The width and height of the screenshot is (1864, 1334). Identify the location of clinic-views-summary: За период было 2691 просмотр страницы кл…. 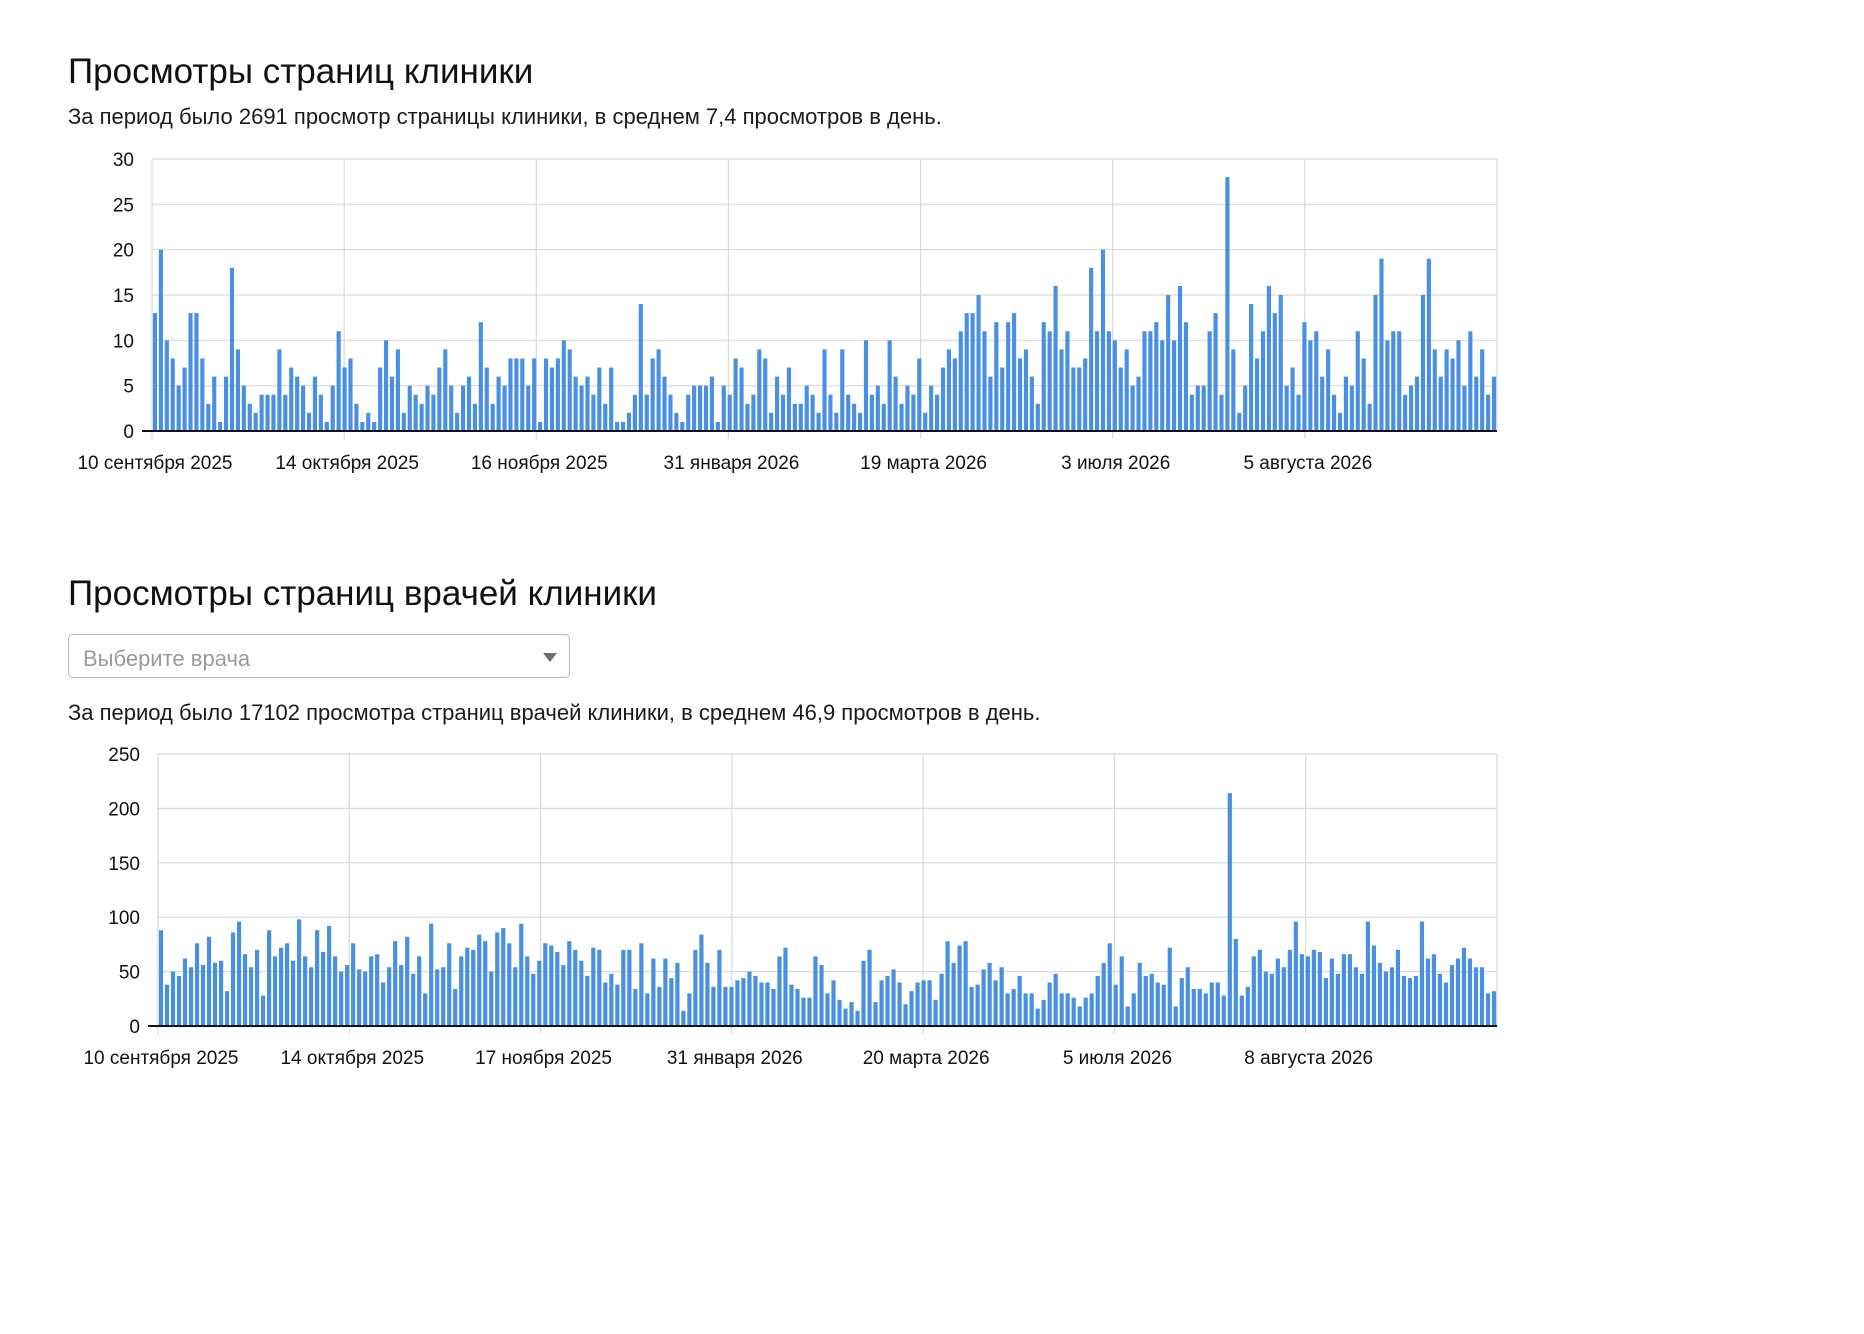
(505, 116).